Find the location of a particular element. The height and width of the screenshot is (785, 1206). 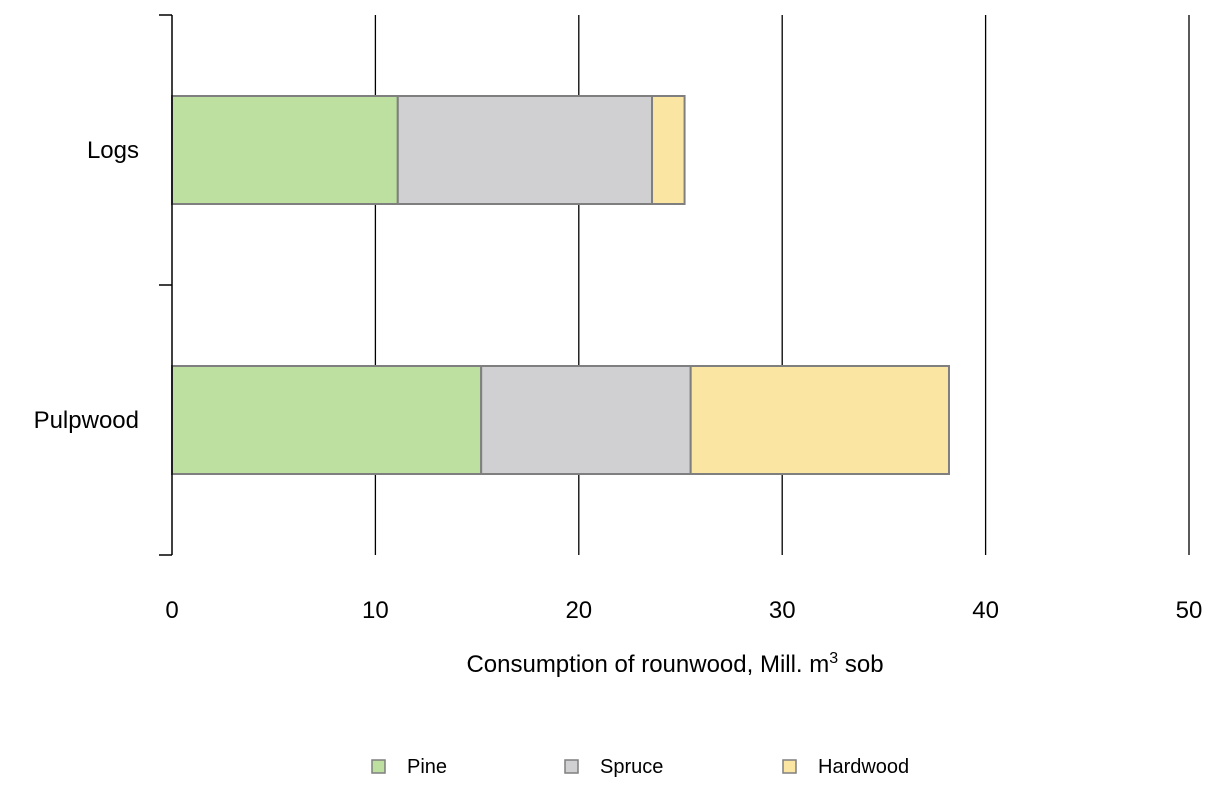

x-tick-label-30: 30 is located at coordinates (782, 610).